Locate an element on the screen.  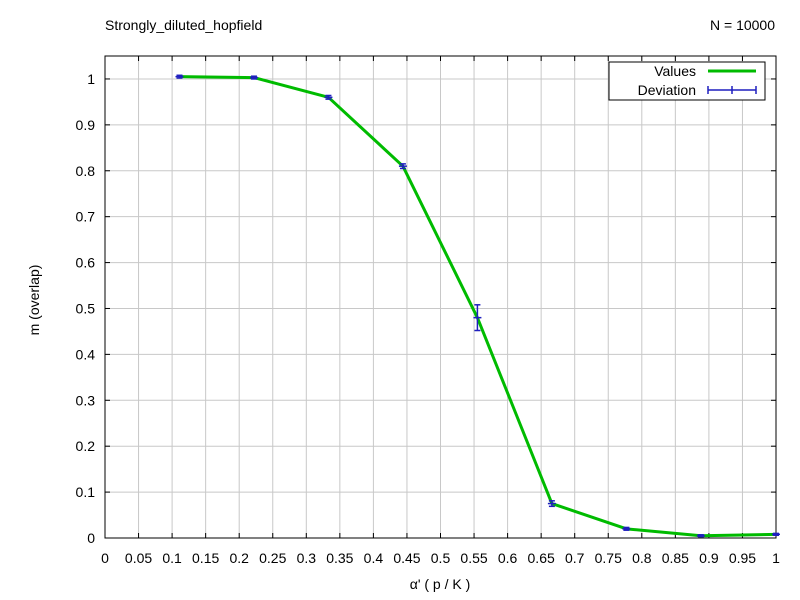
x-tick-label: 0.2 is located at coordinates (239, 558).